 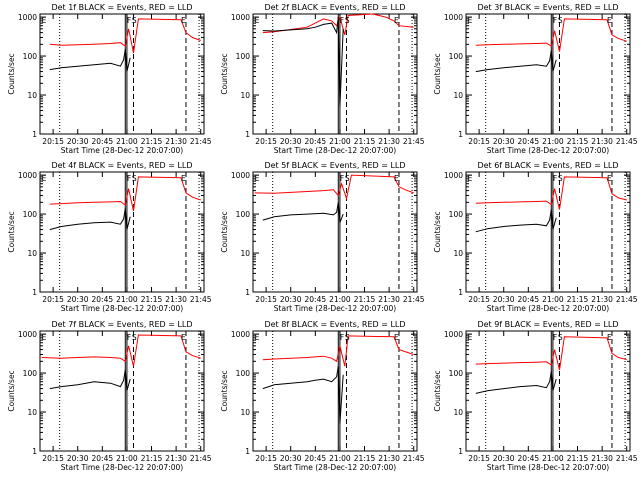 What do you see at coordinates (121, 324) in the screenshot?
I see `chart-title: Det 7f BLACK = Events, RED = LLD` at bounding box center [121, 324].